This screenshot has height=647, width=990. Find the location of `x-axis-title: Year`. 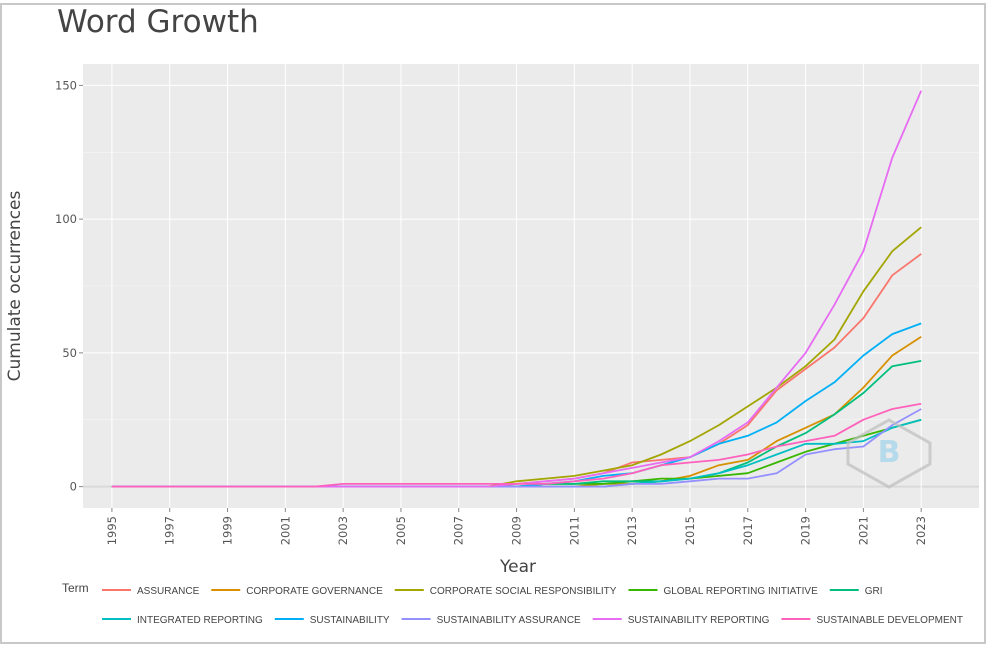

x-axis-title: Year is located at coordinates (517, 567).